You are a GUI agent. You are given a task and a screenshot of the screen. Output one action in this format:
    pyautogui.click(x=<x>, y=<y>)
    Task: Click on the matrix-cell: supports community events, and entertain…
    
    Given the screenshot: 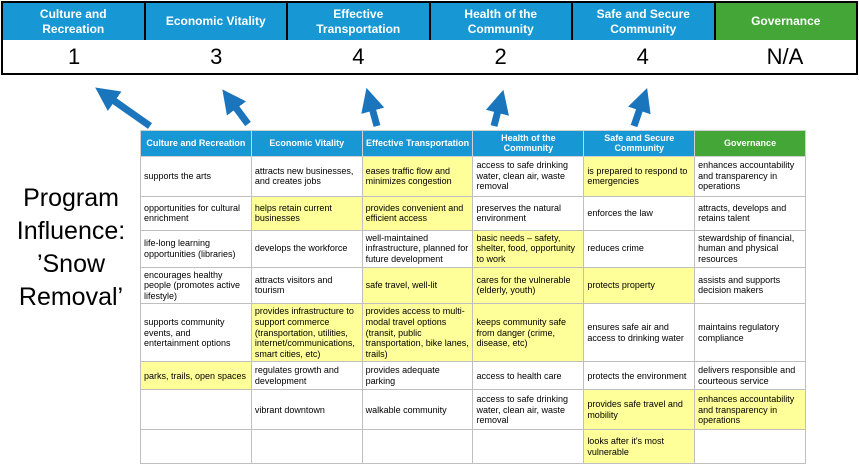 What is the action you would take?
    pyautogui.click(x=196, y=333)
    